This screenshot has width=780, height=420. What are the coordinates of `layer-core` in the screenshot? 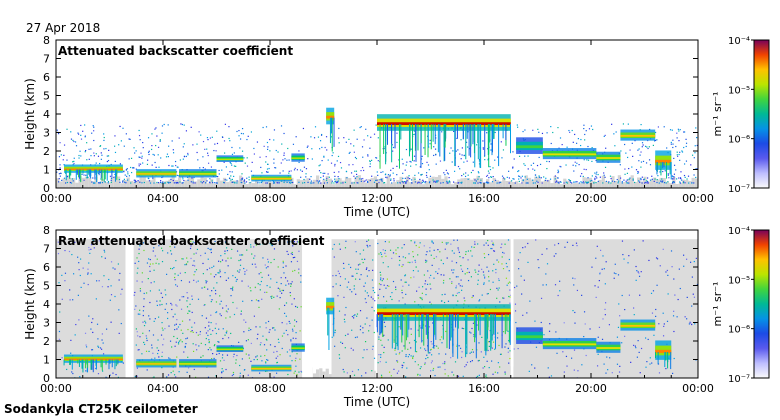 It's located at (663, 351).